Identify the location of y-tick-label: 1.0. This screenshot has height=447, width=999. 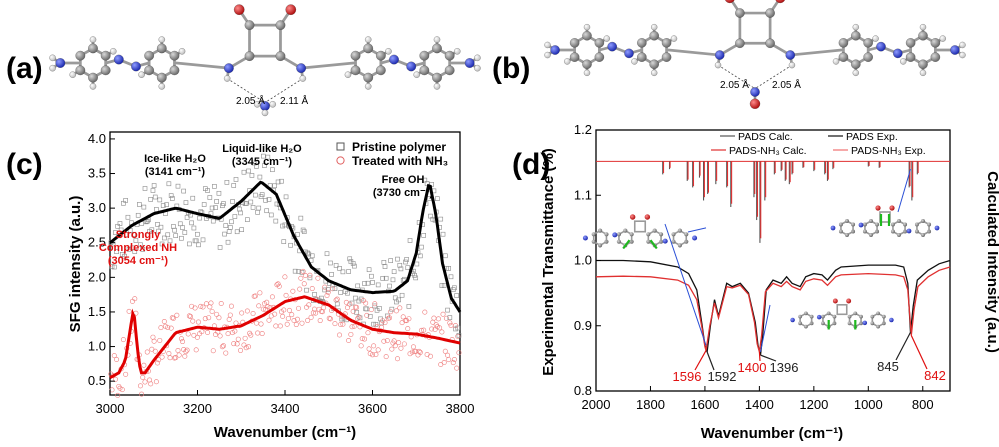
(583, 260).